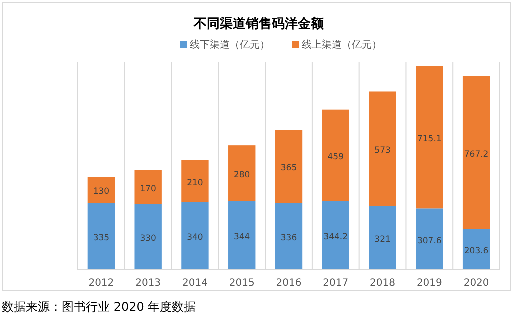  I want to click on x-tick-label: 2019, so click(429, 283).